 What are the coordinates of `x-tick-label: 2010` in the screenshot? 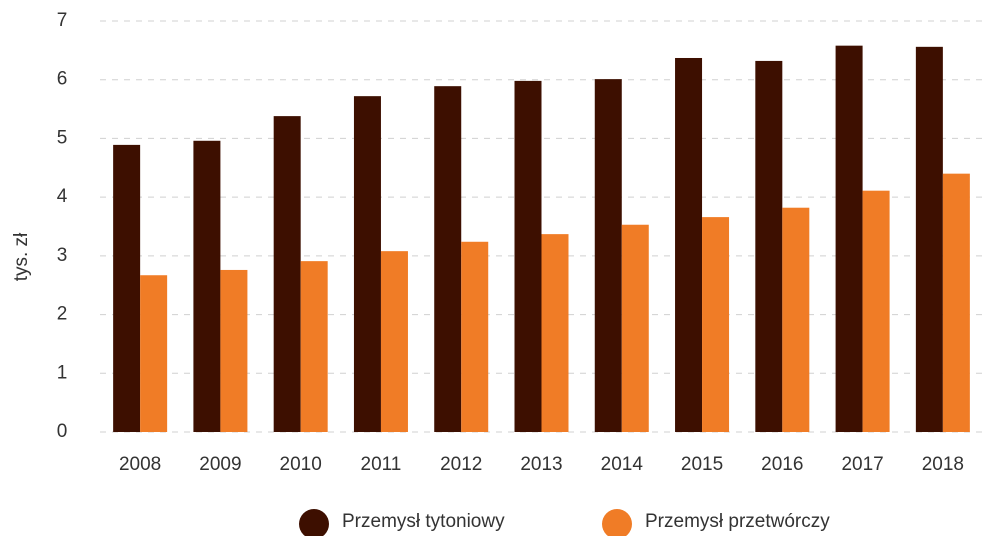 It's located at (301, 464).